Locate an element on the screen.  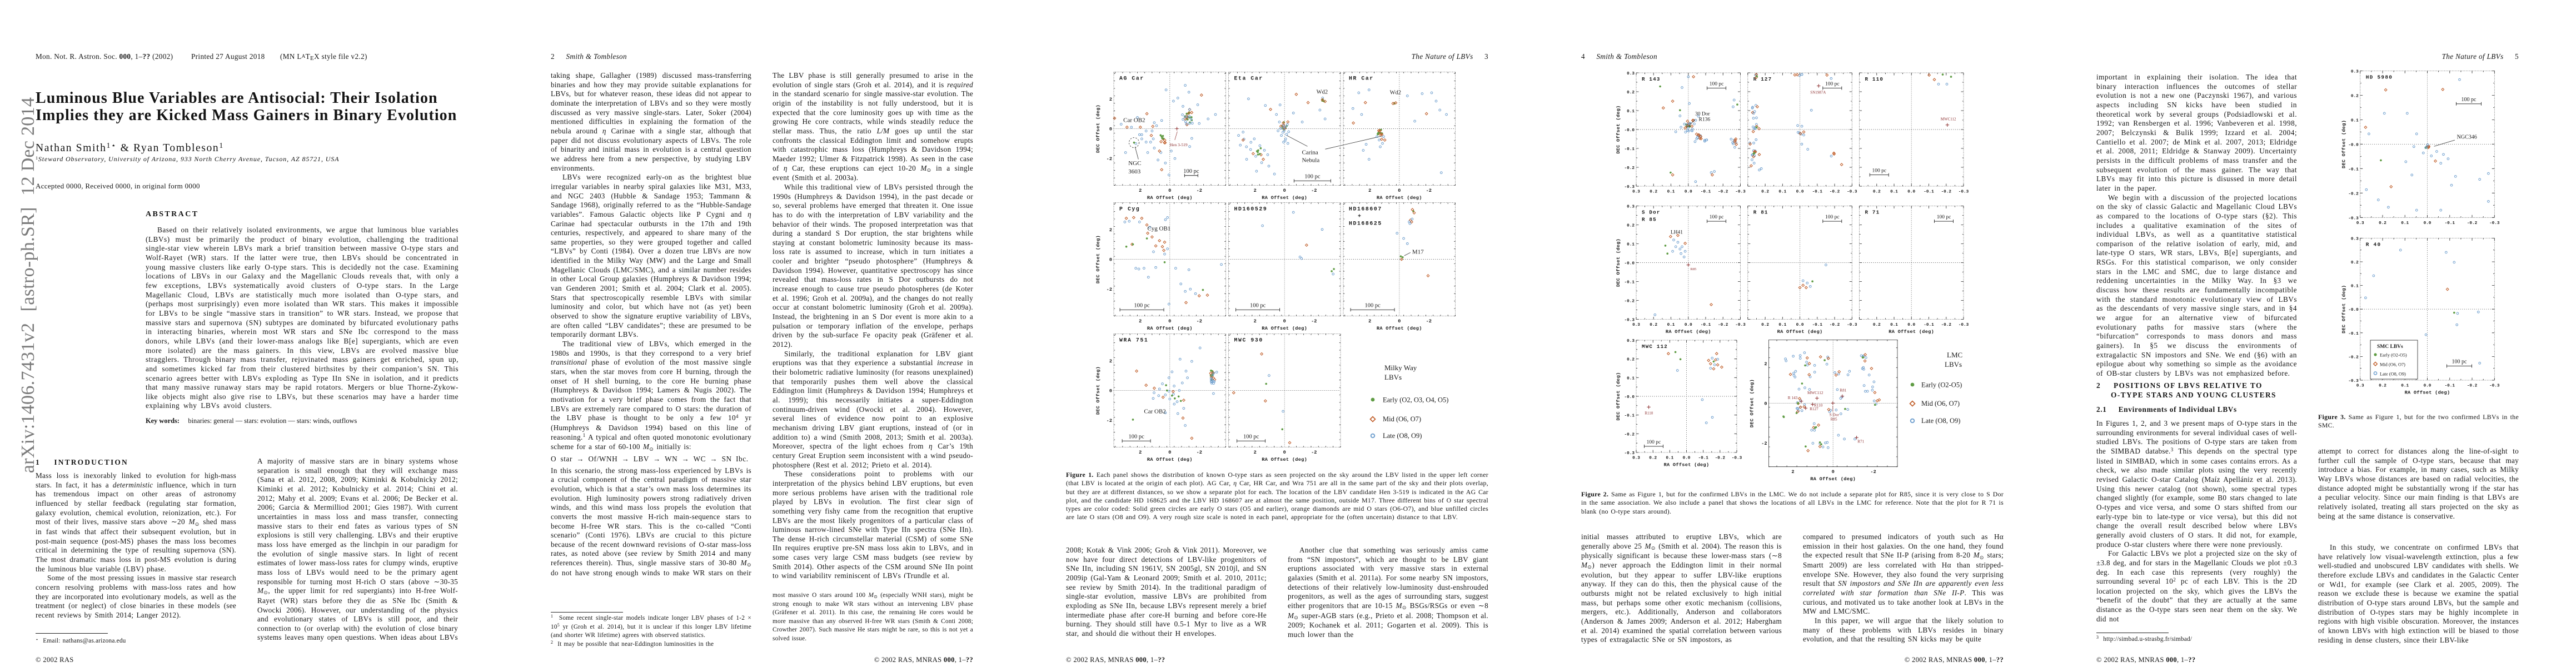
svg-text: Milky Way is located at coordinates (1400, 368).